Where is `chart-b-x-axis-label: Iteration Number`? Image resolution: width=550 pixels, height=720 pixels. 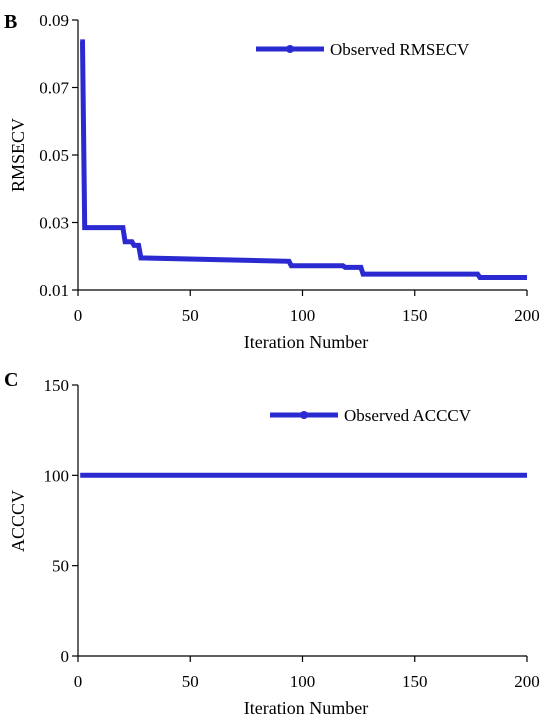
chart-b-x-axis-label: Iteration Number is located at coordinates (306, 342).